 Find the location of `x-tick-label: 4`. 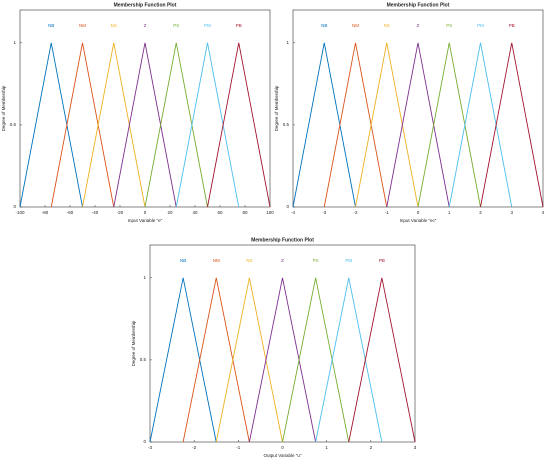

x-tick-label: 4 is located at coordinates (543, 212).